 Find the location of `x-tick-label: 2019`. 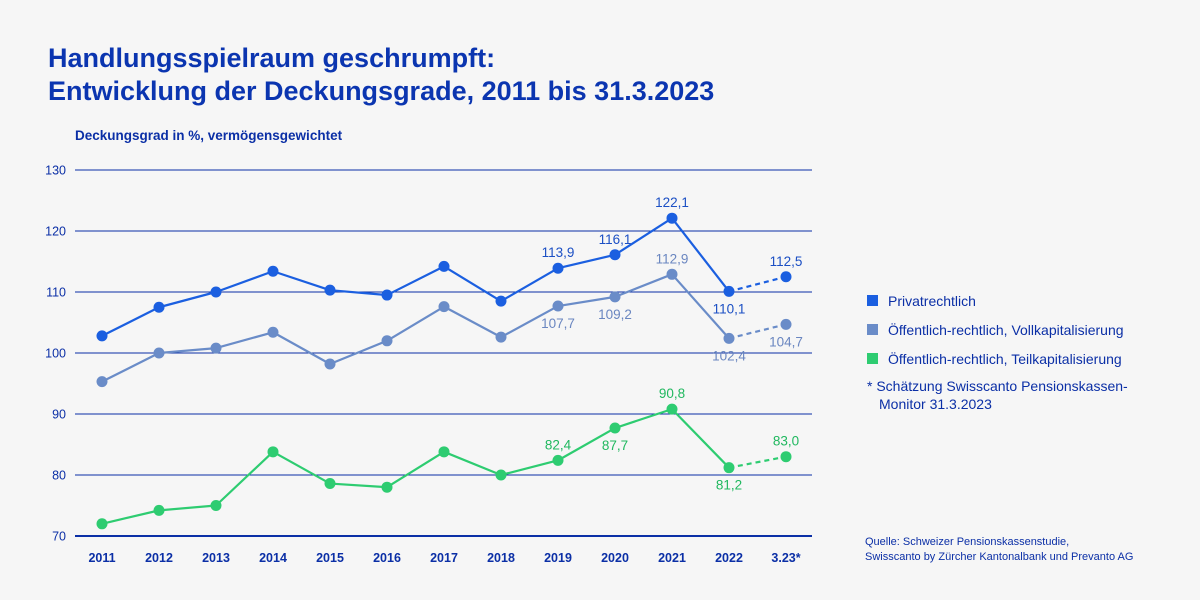

x-tick-label: 2019 is located at coordinates (558, 558).